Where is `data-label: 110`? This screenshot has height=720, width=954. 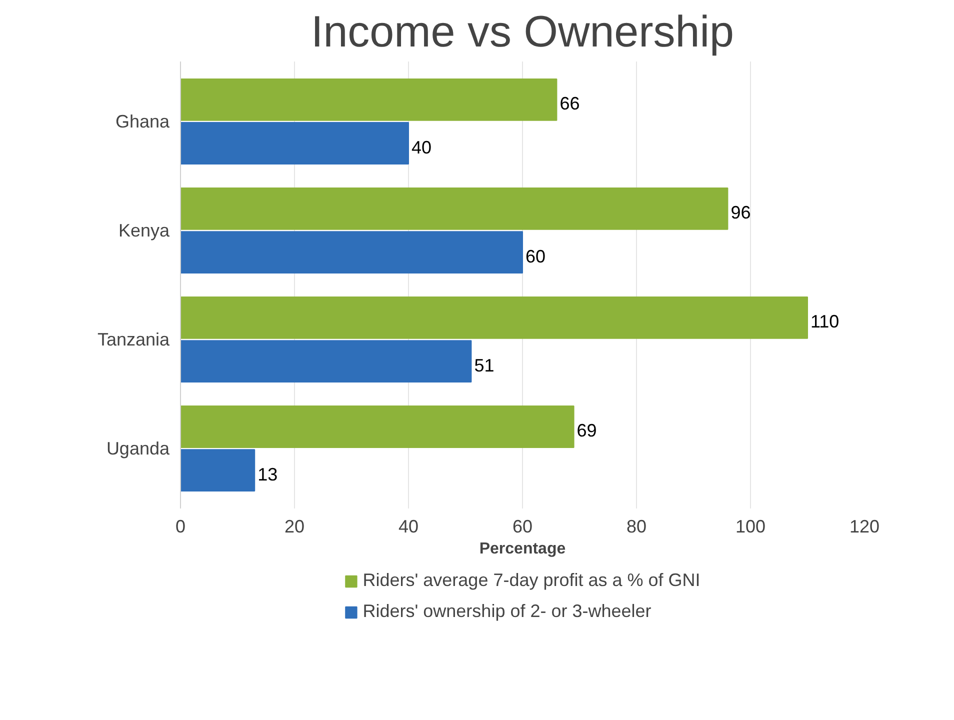 data-label: 110 is located at coordinates (825, 322).